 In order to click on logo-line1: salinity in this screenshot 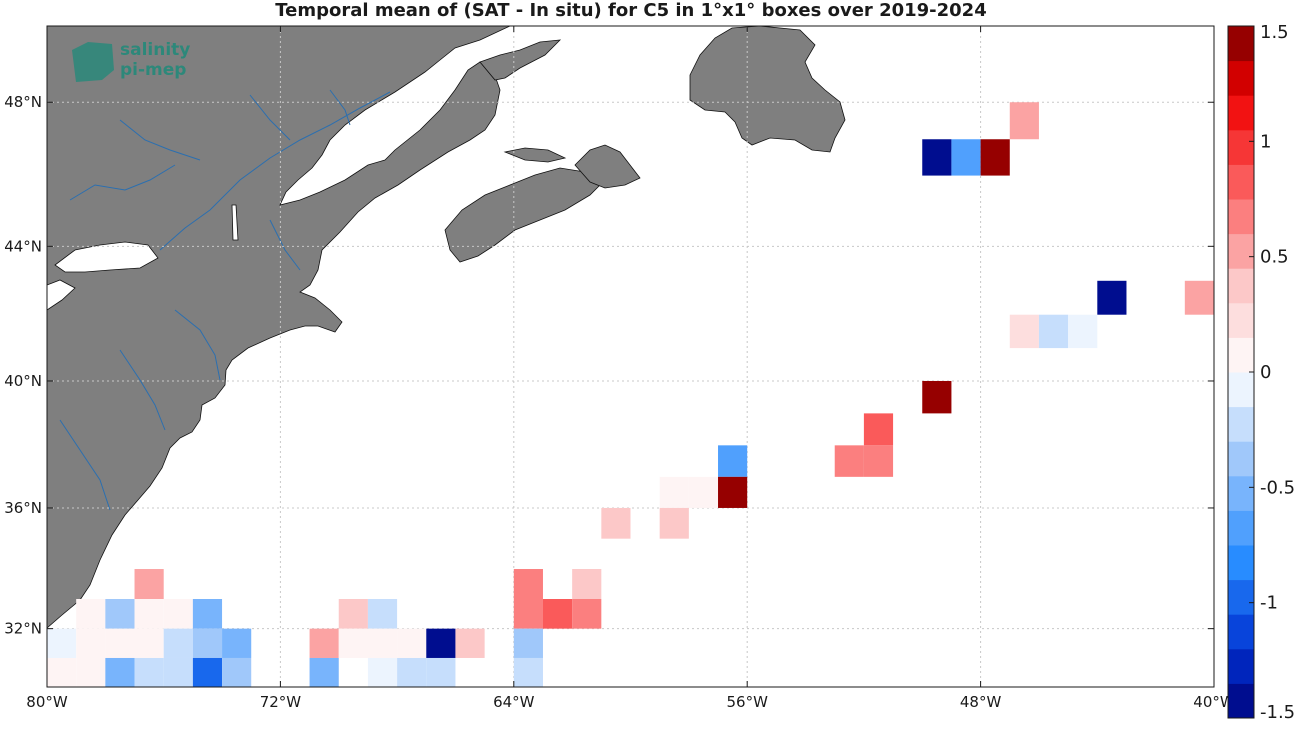, I will do `click(155, 50)`.